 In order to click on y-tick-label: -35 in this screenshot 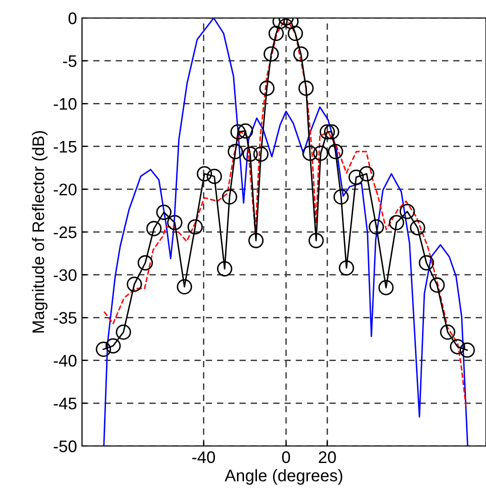, I will do `click(65, 318)`.